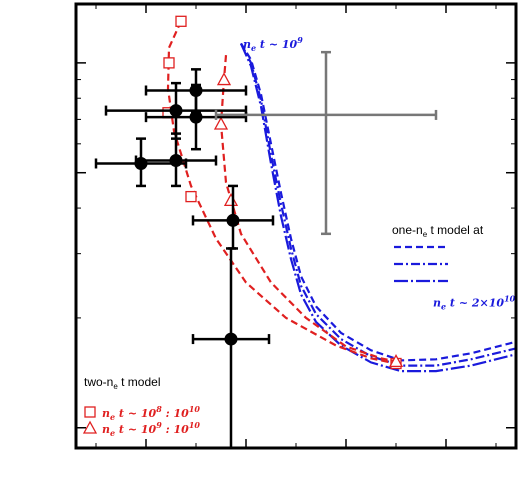 Image resolution: width=520 pixels, height=503 pixels. What do you see at coordinates (151, 429) in the screenshot?
I see `two-net-legend-label: ne​ t ~ 109​ : 1010​` at bounding box center [151, 429].